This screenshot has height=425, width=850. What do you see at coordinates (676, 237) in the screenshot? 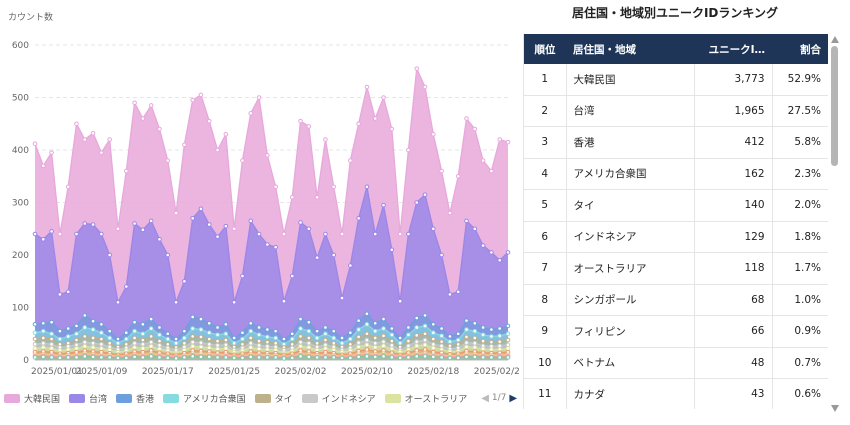
I see `table-row: 6 インドネシア 129 1.8%` at bounding box center [676, 237].